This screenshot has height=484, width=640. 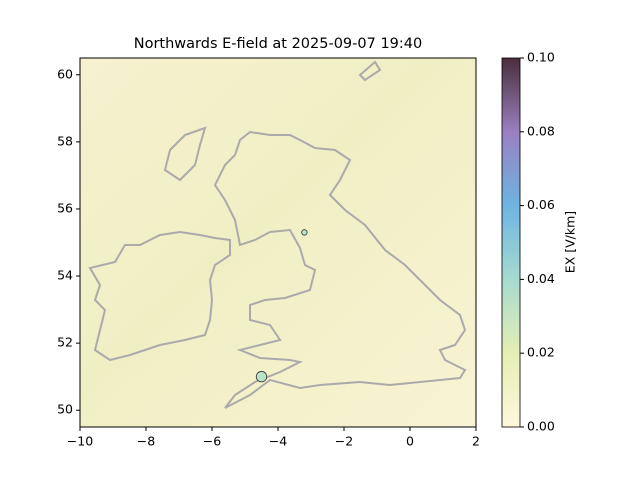 What do you see at coordinates (541, 278) in the screenshot?
I see `colorbar-tick-label: 0.04` at bounding box center [541, 278].